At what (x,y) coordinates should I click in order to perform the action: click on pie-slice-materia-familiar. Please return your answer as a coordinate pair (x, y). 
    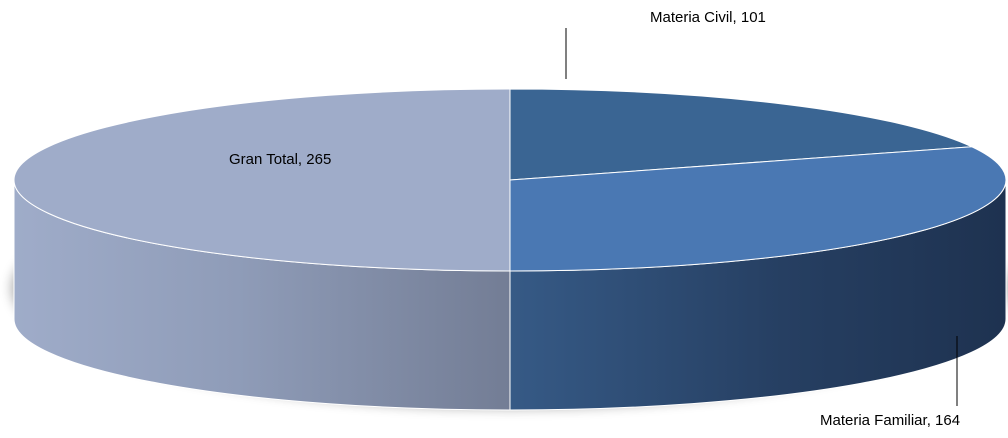
    Looking at the image, I should click on (758, 209).